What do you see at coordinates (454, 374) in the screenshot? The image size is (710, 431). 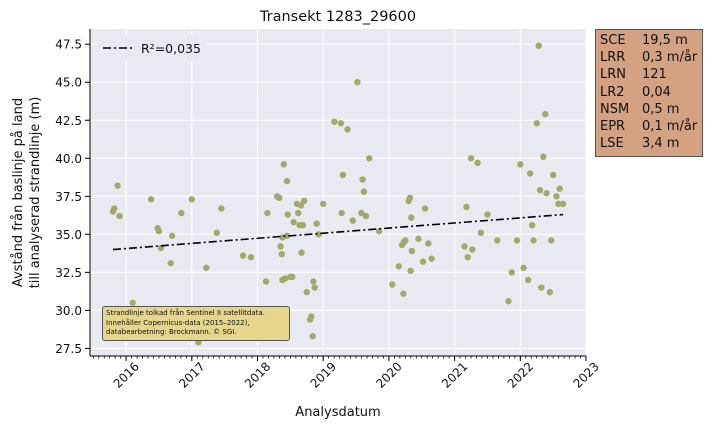 I see `x-tick-label: 2021` at bounding box center [454, 374].